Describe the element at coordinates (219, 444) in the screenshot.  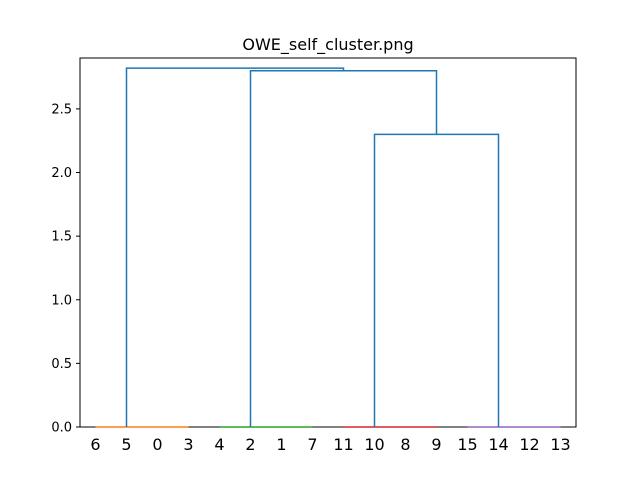
I see `leaf-label: 4` at that location.